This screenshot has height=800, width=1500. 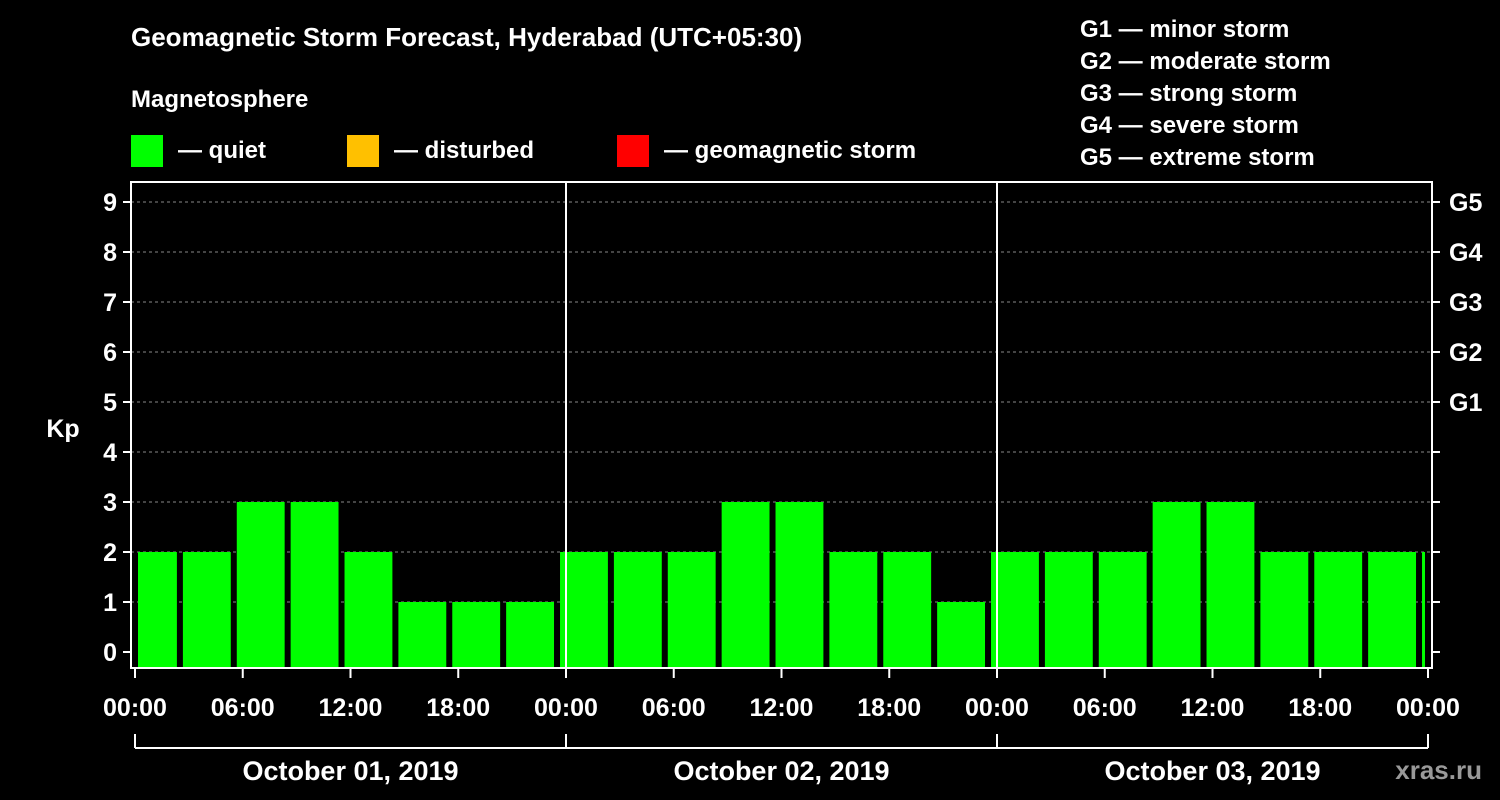 I want to click on legend-swatch-storm, so click(x=633, y=151).